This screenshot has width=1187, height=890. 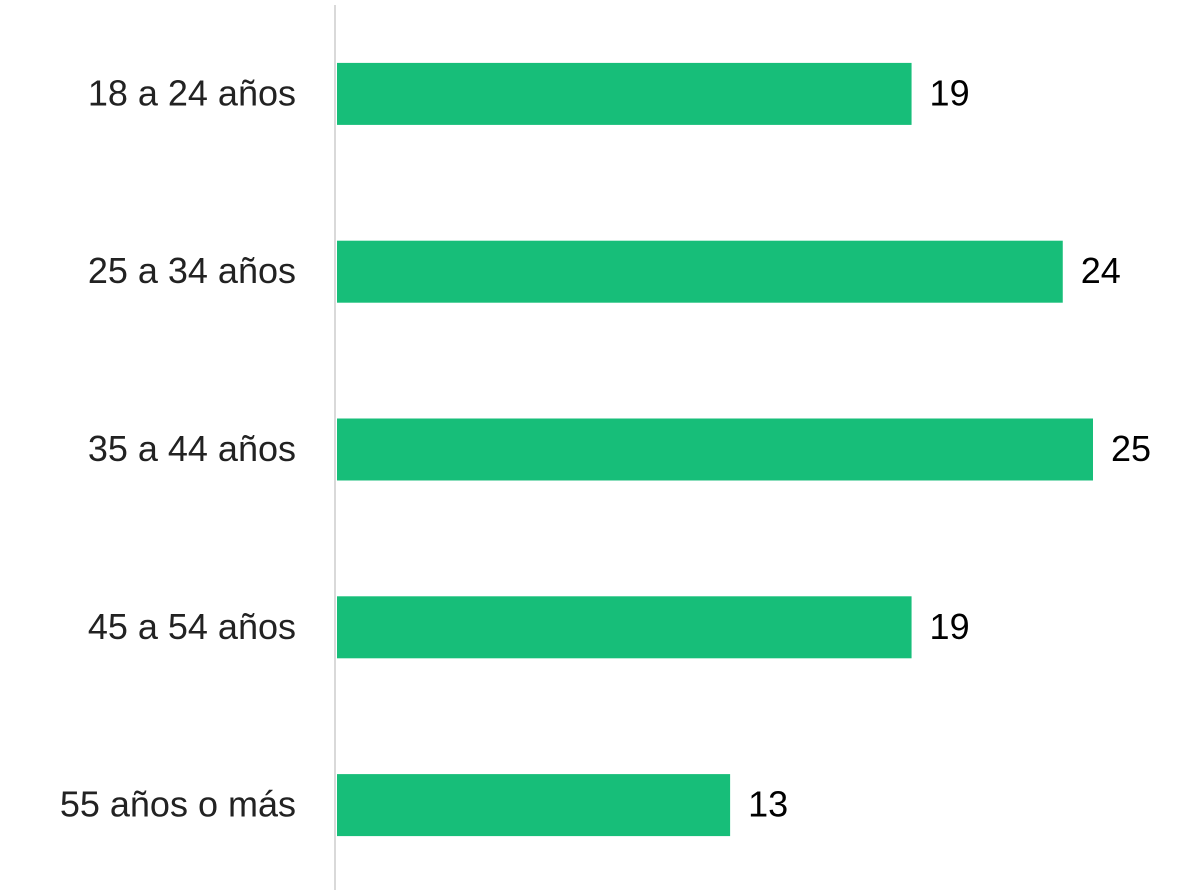 What do you see at coordinates (178, 804) in the screenshot?
I see `y-tick-label: 55 años o más` at bounding box center [178, 804].